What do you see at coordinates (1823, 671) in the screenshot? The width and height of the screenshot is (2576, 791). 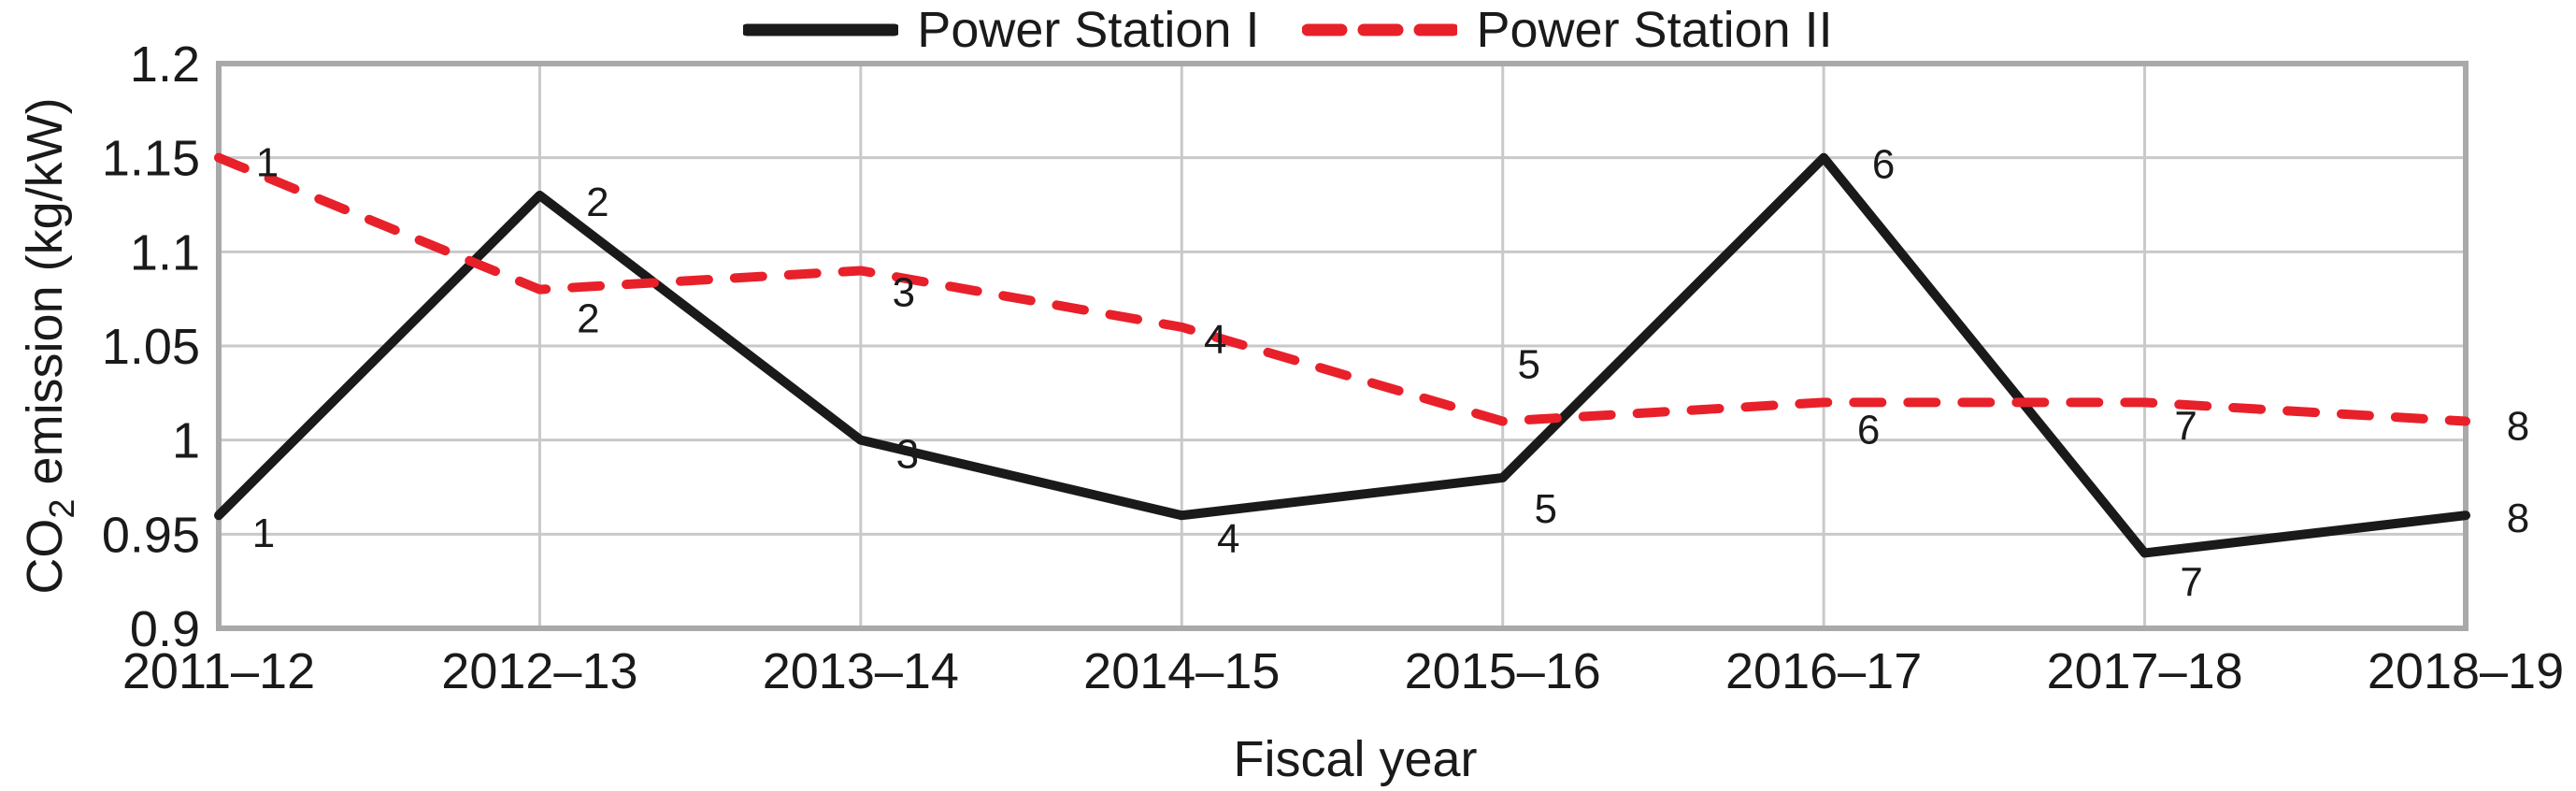 I see `x-tick-label: 2016–17` at bounding box center [1823, 671].